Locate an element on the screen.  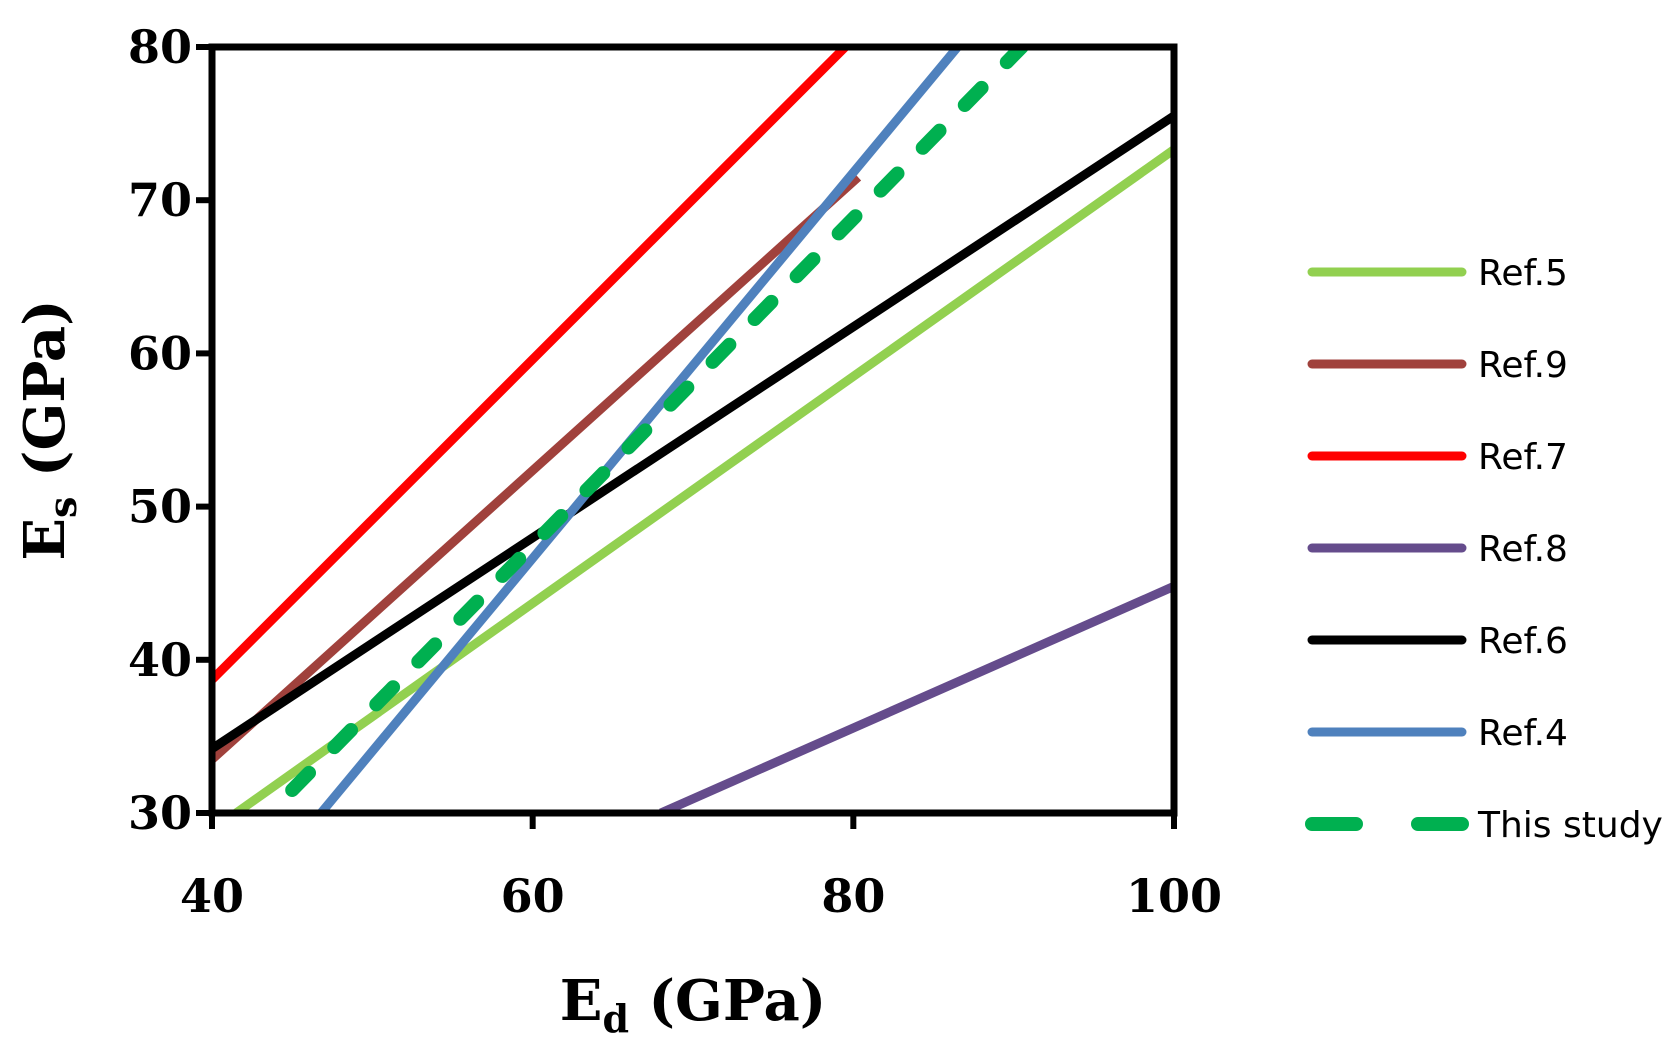
x-axis-title: Ed (GPa) is located at coordinates (693, 1004).